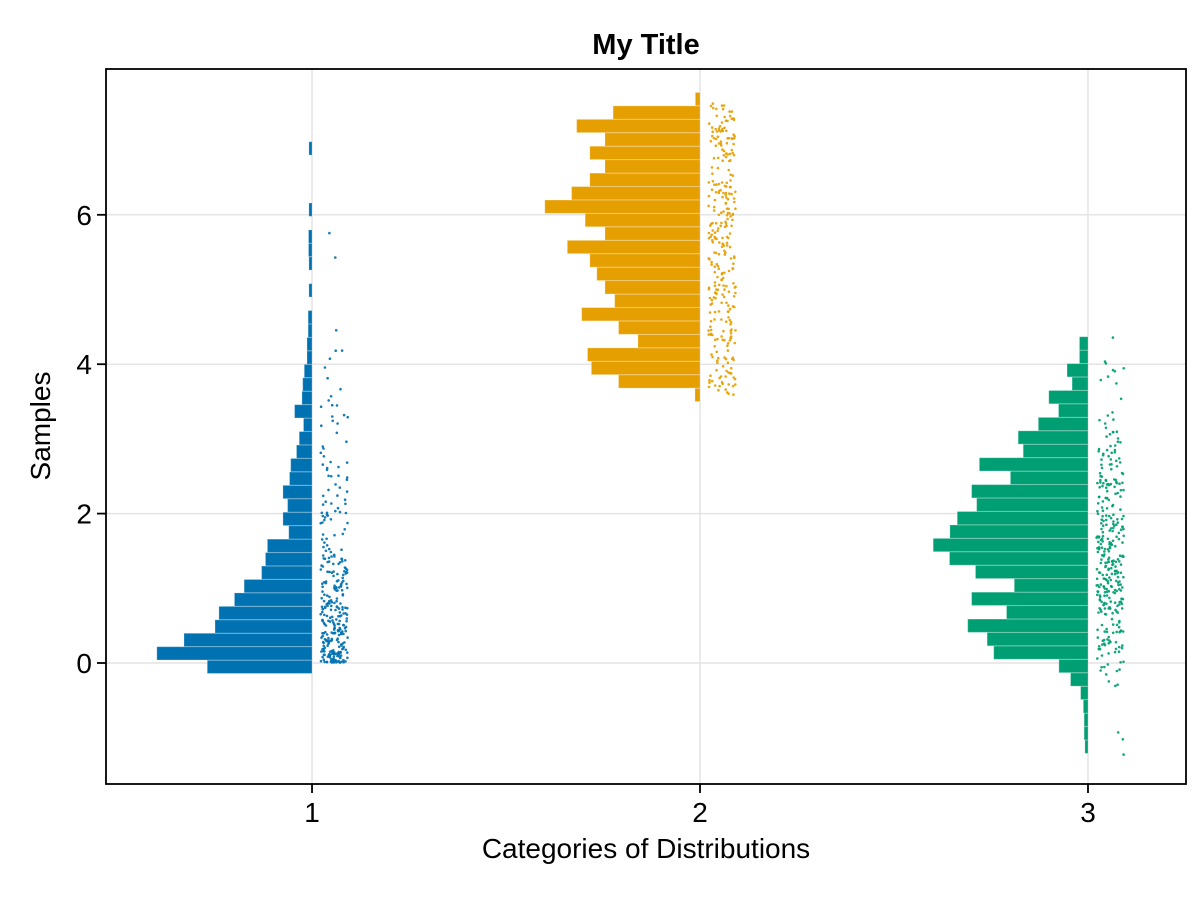 The width and height of the screenshot is (1200, 900). What do you see at coordinates (646, 848) in the screenshot?
I see `x-axis-label: Categories of Distributions` at bounding box center [646, 848].